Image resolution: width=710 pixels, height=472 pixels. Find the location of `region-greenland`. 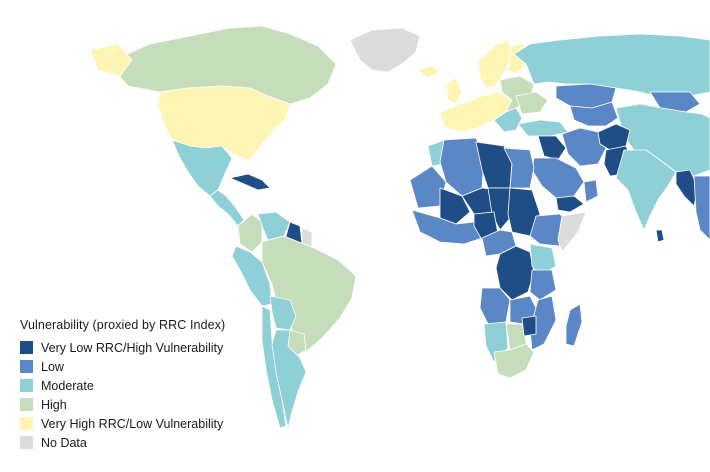

region-greenland is located at coordinates (385, 50).